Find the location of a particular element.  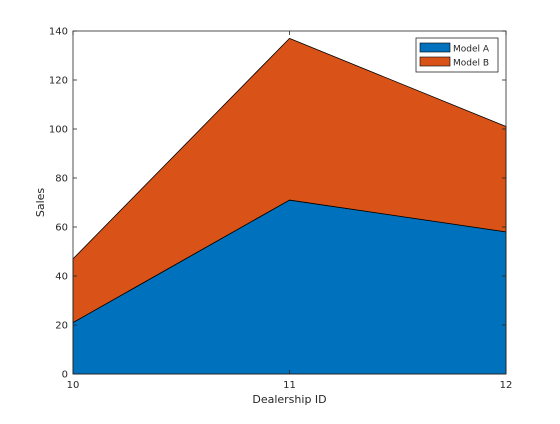

x-tick-label: 12 is located at coordinates (506, 385).